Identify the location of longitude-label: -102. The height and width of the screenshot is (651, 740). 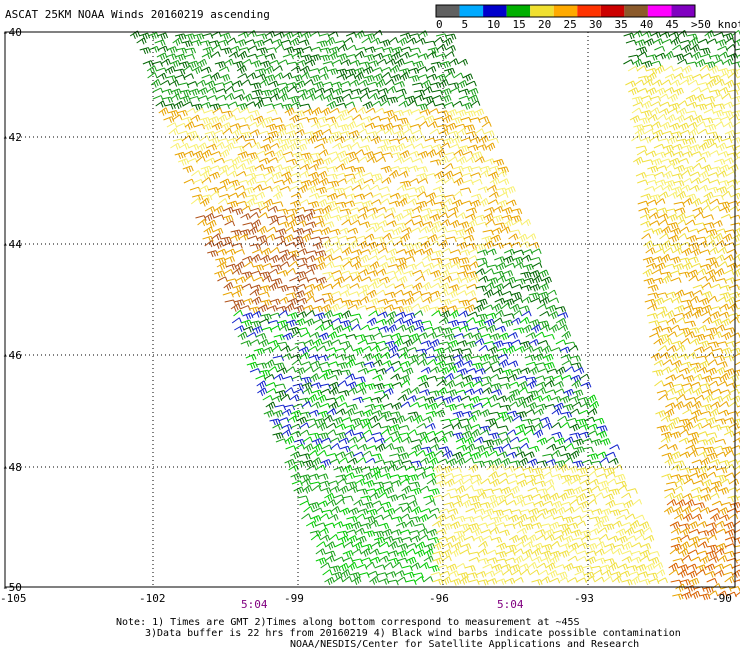
(152, 598).